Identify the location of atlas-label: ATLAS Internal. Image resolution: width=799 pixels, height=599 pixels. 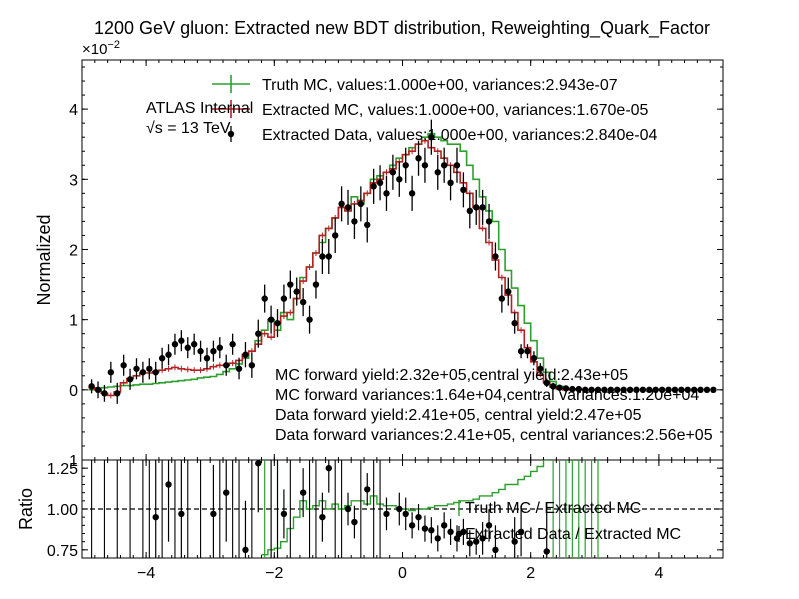
(199, 108).